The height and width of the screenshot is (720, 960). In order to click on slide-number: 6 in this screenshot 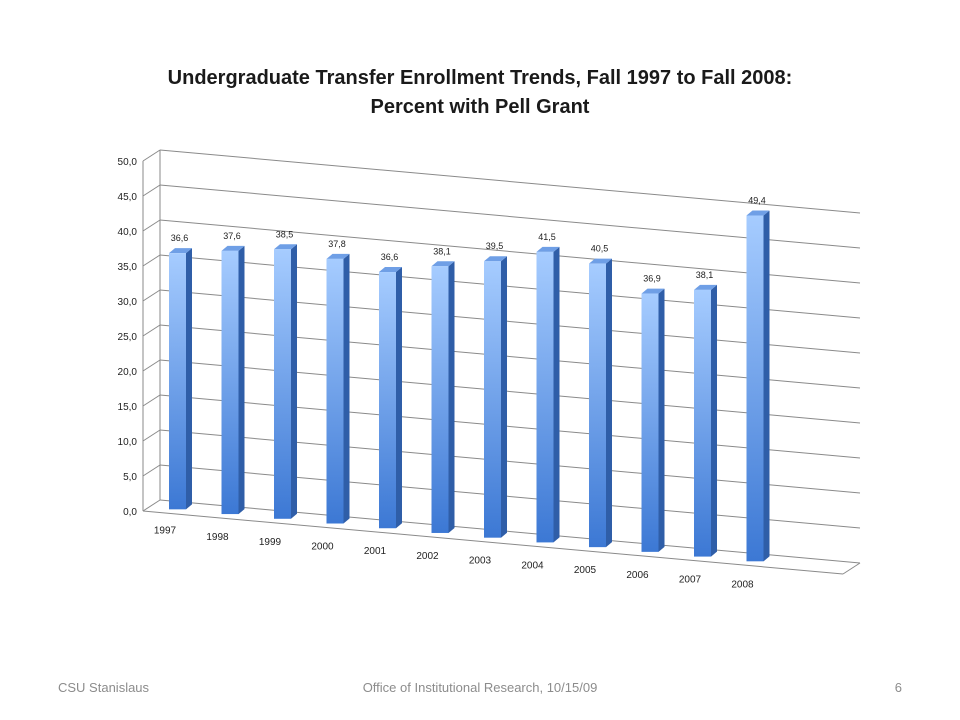, I will do `click(898, 687)`.